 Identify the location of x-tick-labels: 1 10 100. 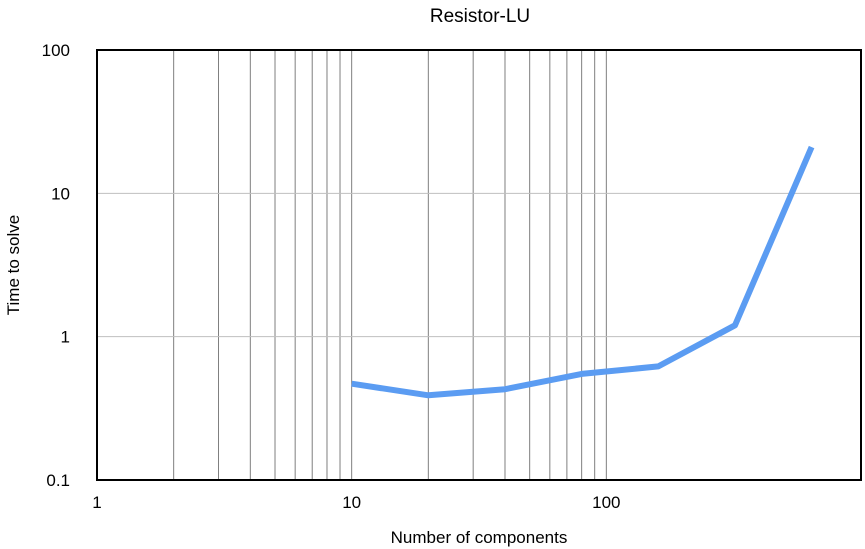
(356, 502).